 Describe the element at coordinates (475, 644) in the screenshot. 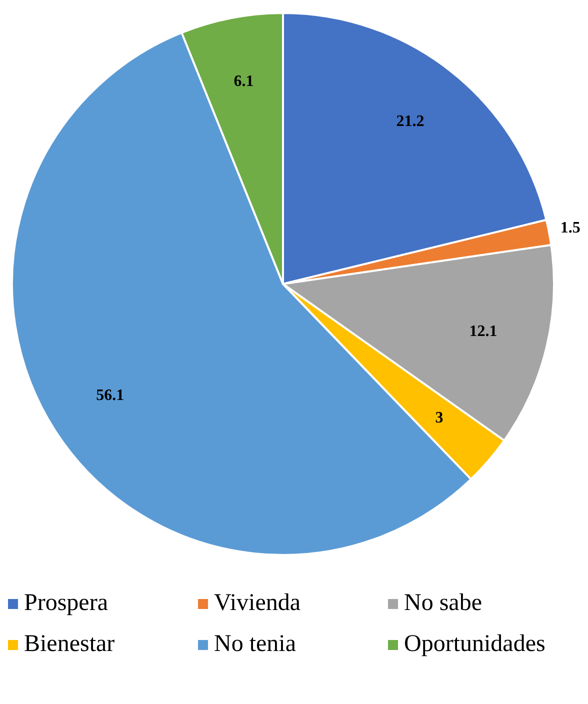

I see `legend-label: Oportunidades` at that location.